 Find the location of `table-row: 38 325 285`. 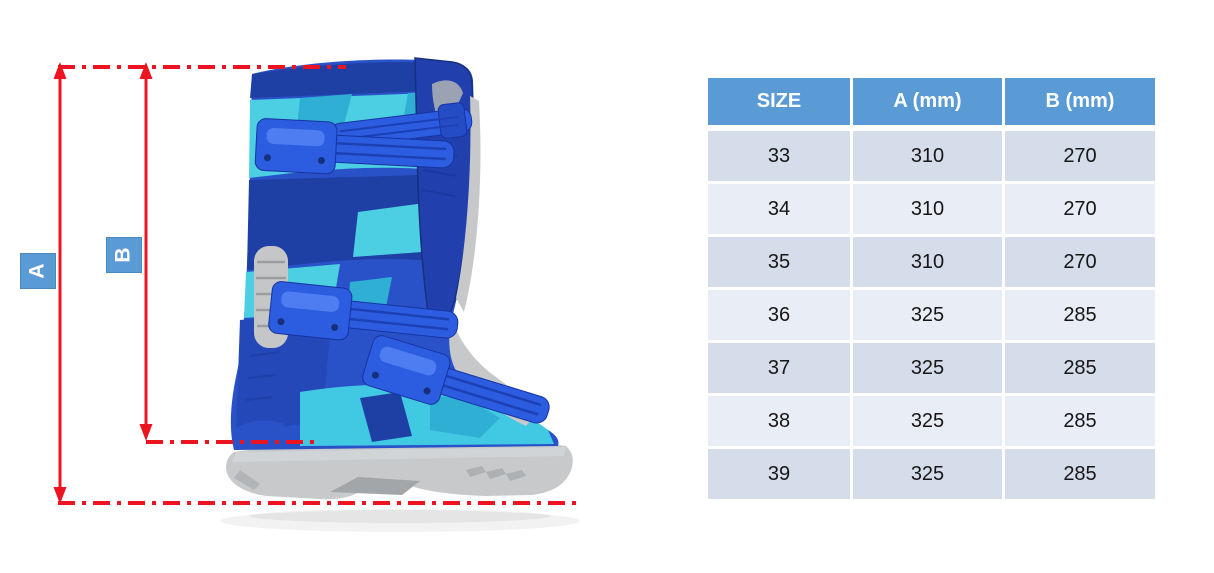

table-row: 38 325 285 is located at coordinates (931, 422).